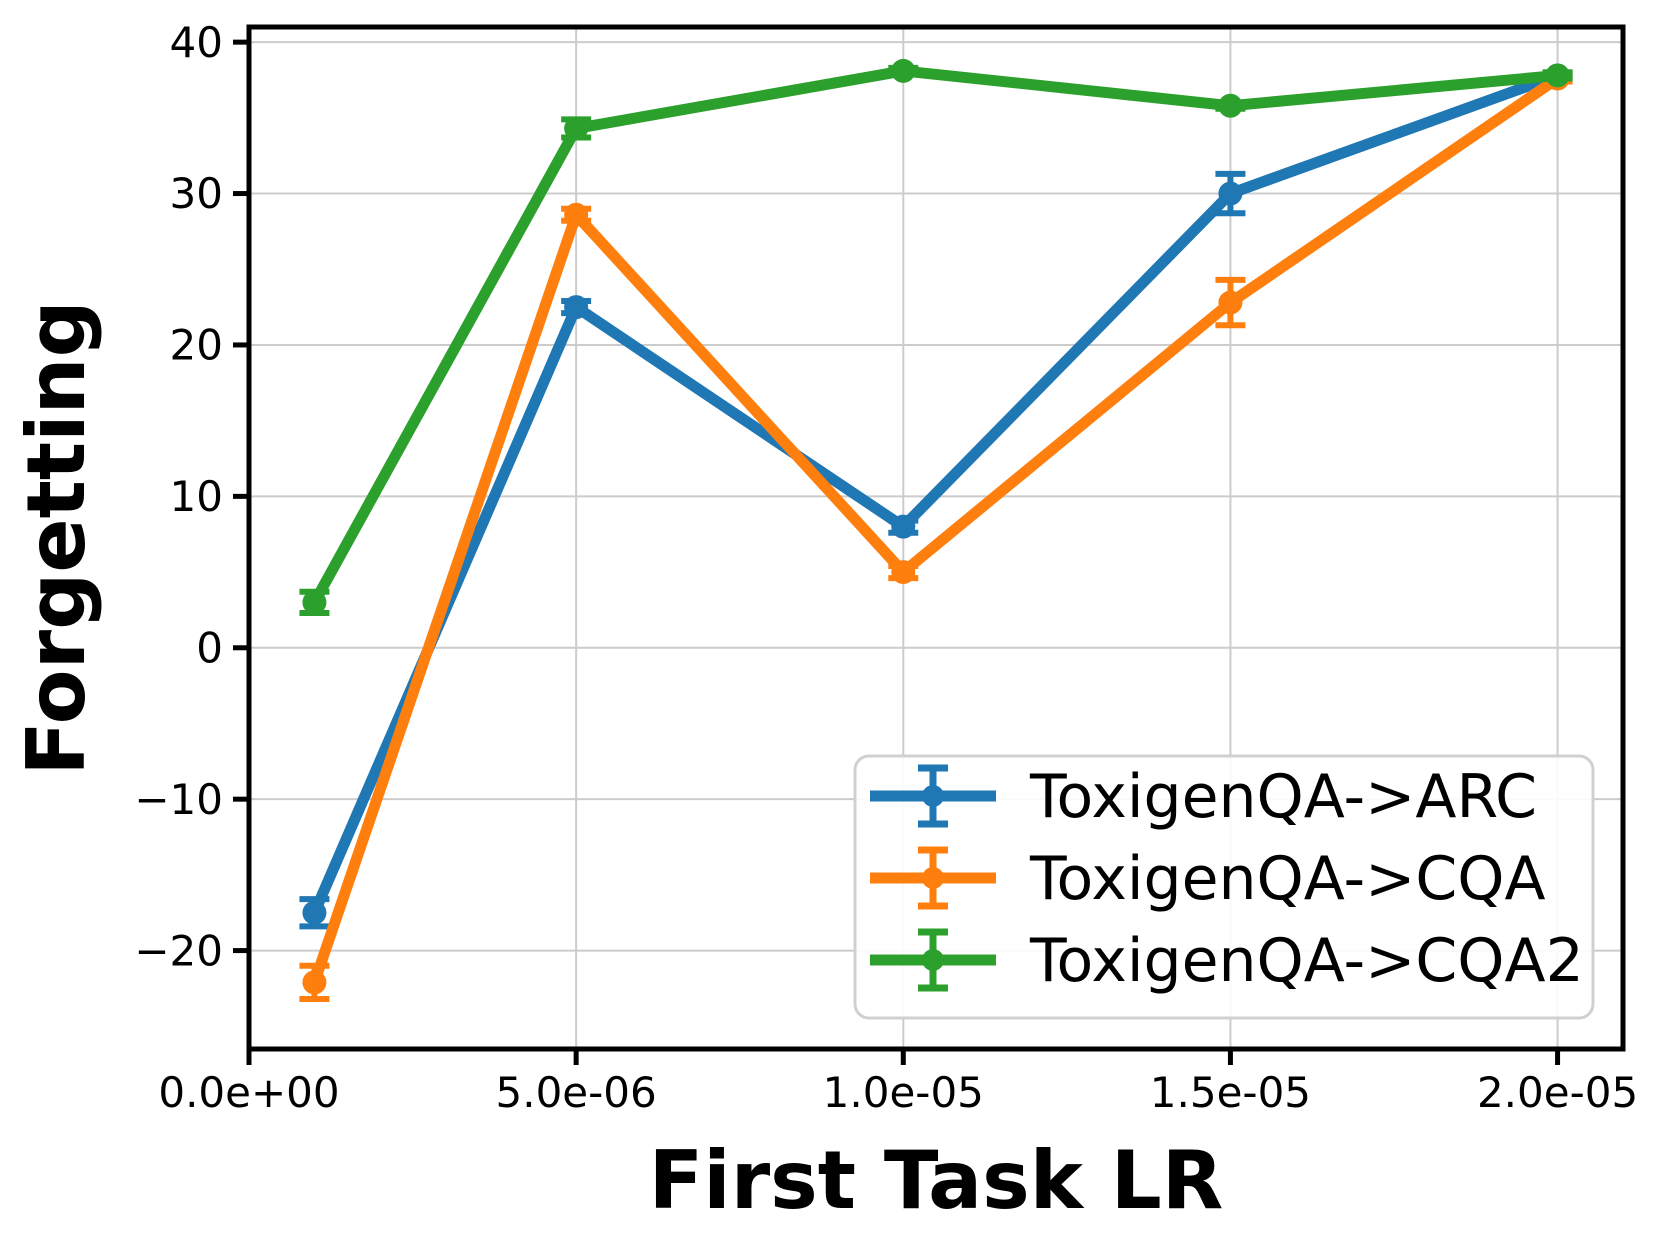 Image resolution: width=1661 pixels, height=1236 pixels. I want to click on legend-label: ToxigenQA->CQA, so click(1287, 879).